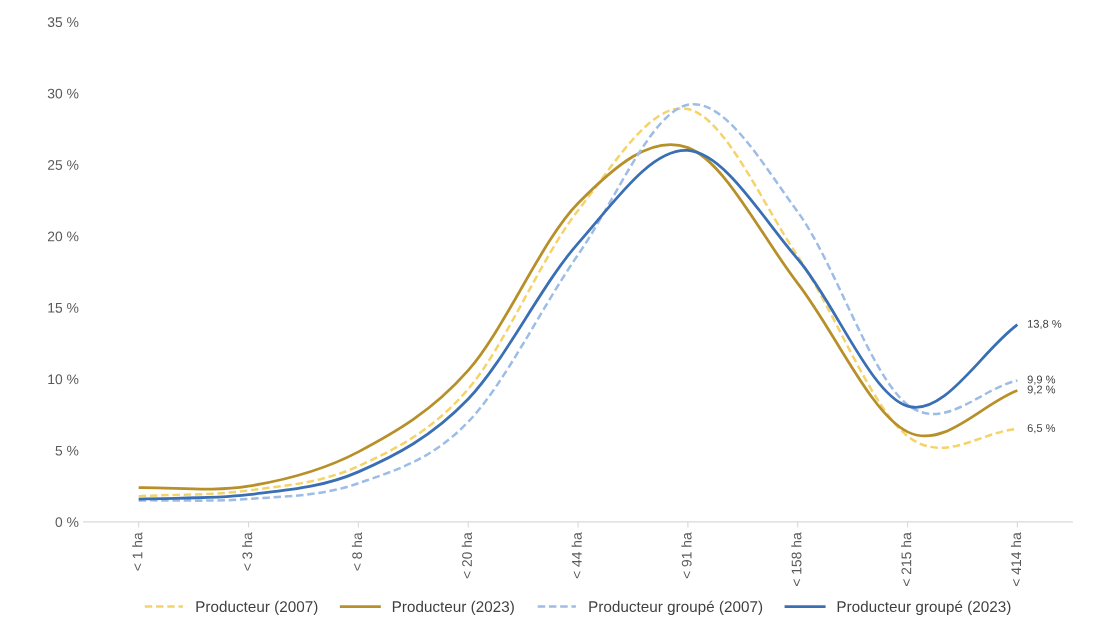  What do you see at coordinates (686, 555) in the screenshot?
I see `x-tick-label: < 91 ha` at bounding box center [686, 555].